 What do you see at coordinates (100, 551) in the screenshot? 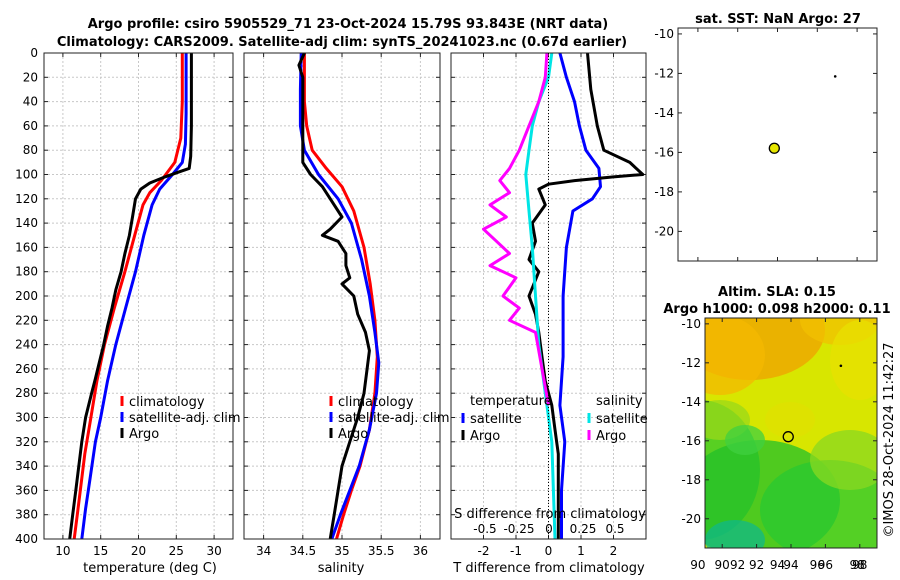
I see `x-tick-label: 15` at bounding box center [100, 551].